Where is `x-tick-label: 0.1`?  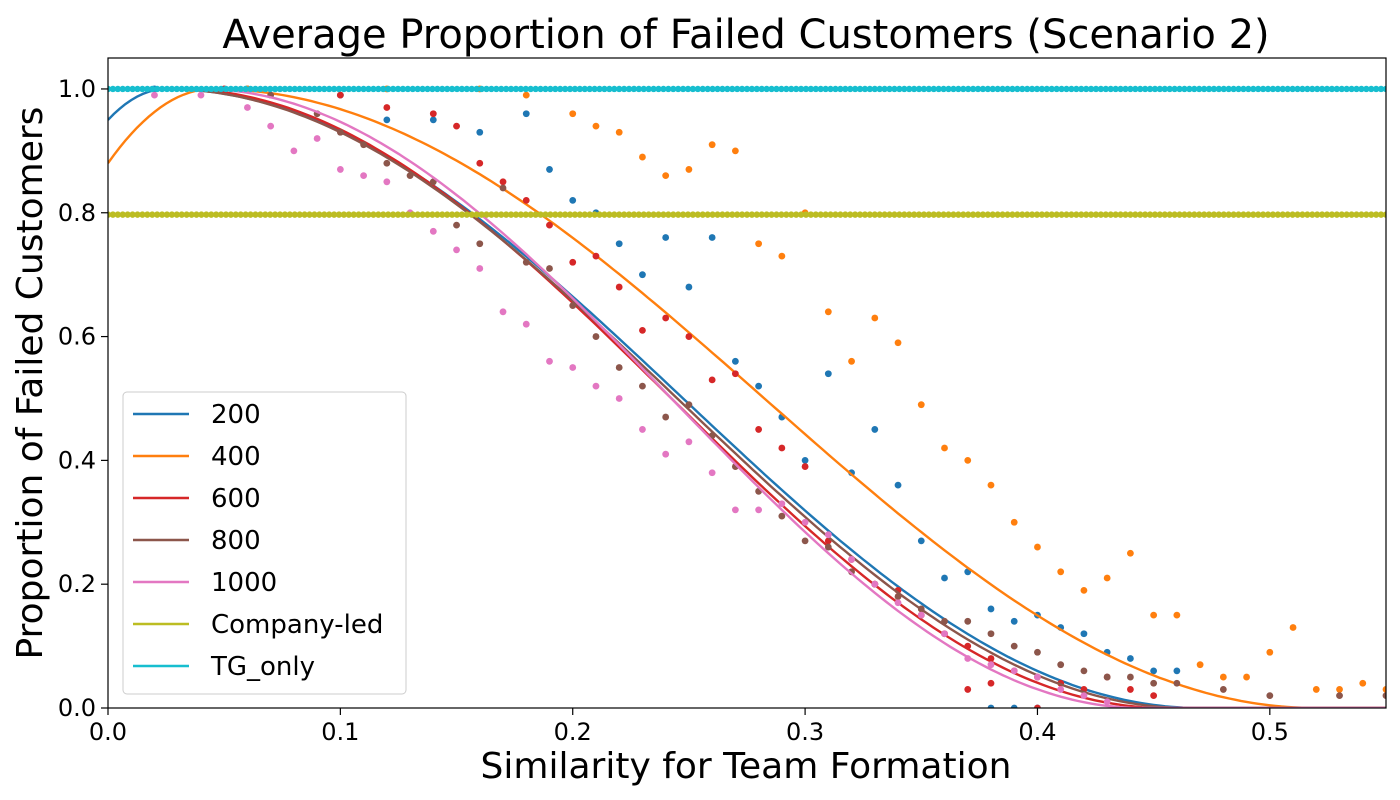 x-tick-label: 0.1 is located at coordinates (340, 732).